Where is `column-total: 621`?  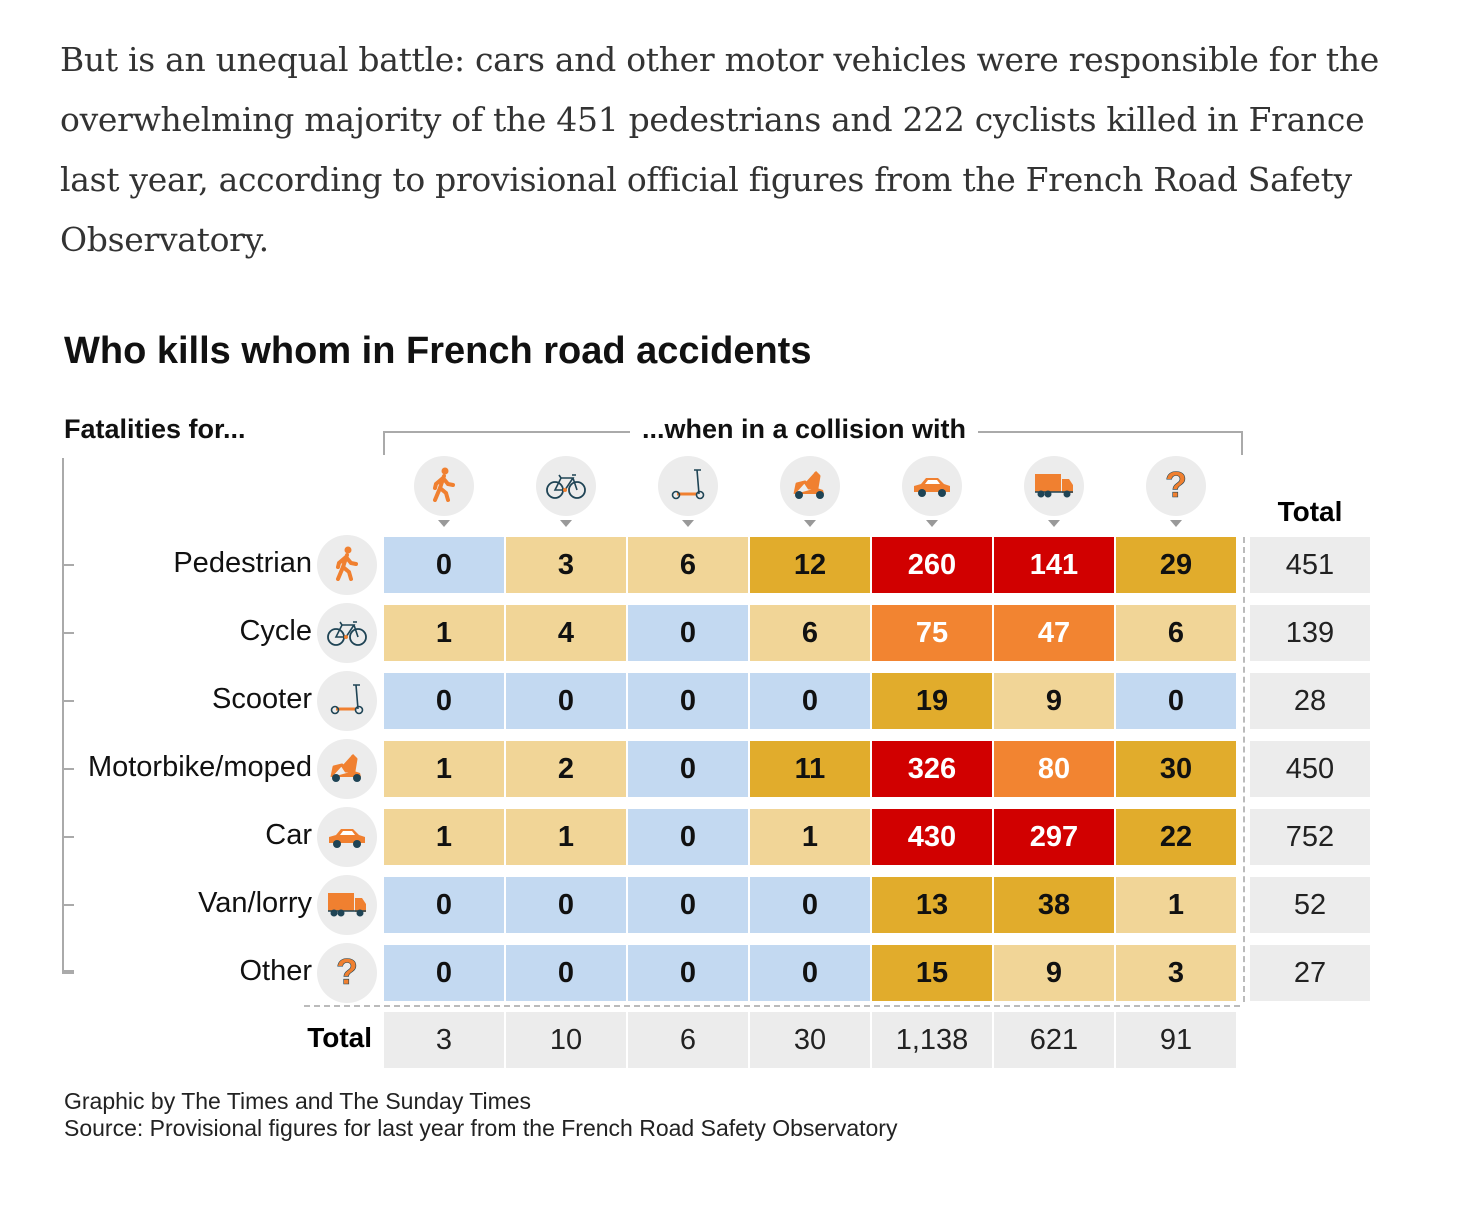 column-total: 621 is located at coordinates (1054, 1040).